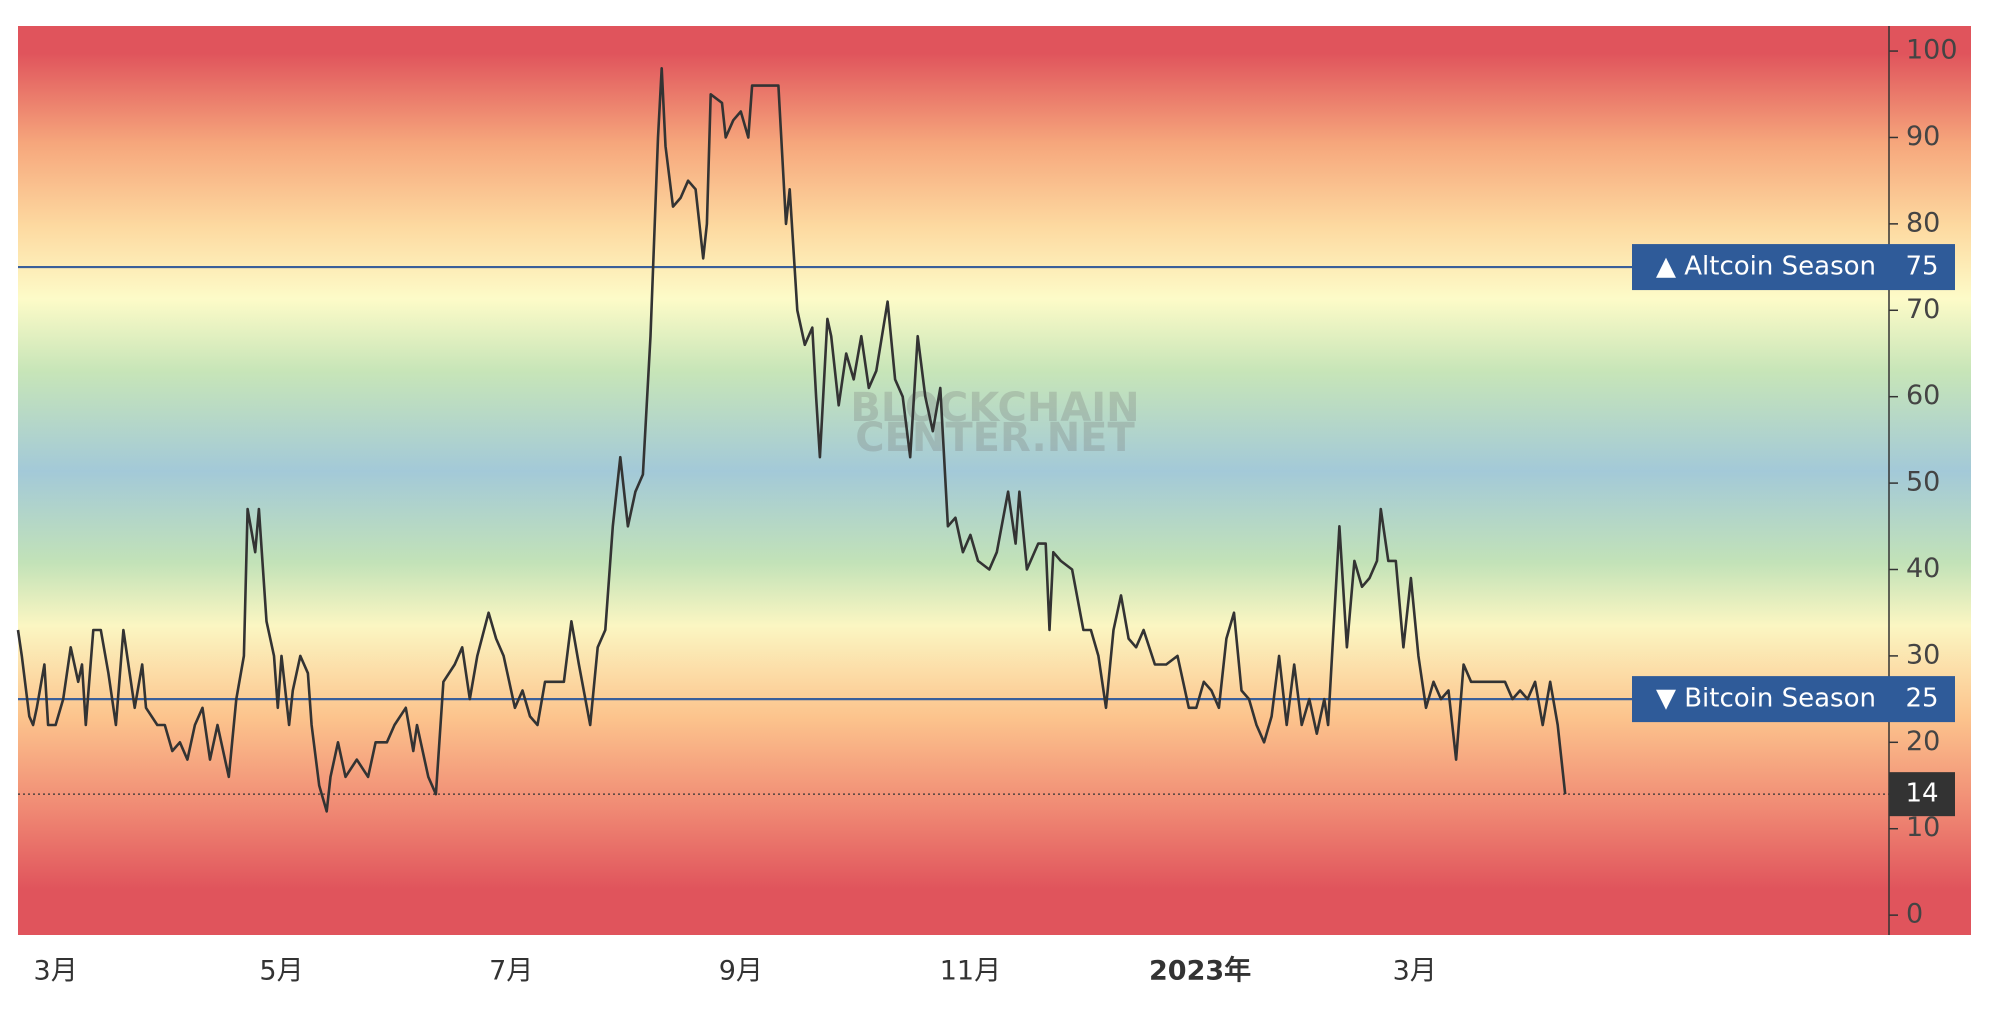 The height and width of the screenshot is (1019, 2000). Describe the element at coordinates (994, 408) in the screenshot. I see `watermark: BLOCKCHAIN` at that location.